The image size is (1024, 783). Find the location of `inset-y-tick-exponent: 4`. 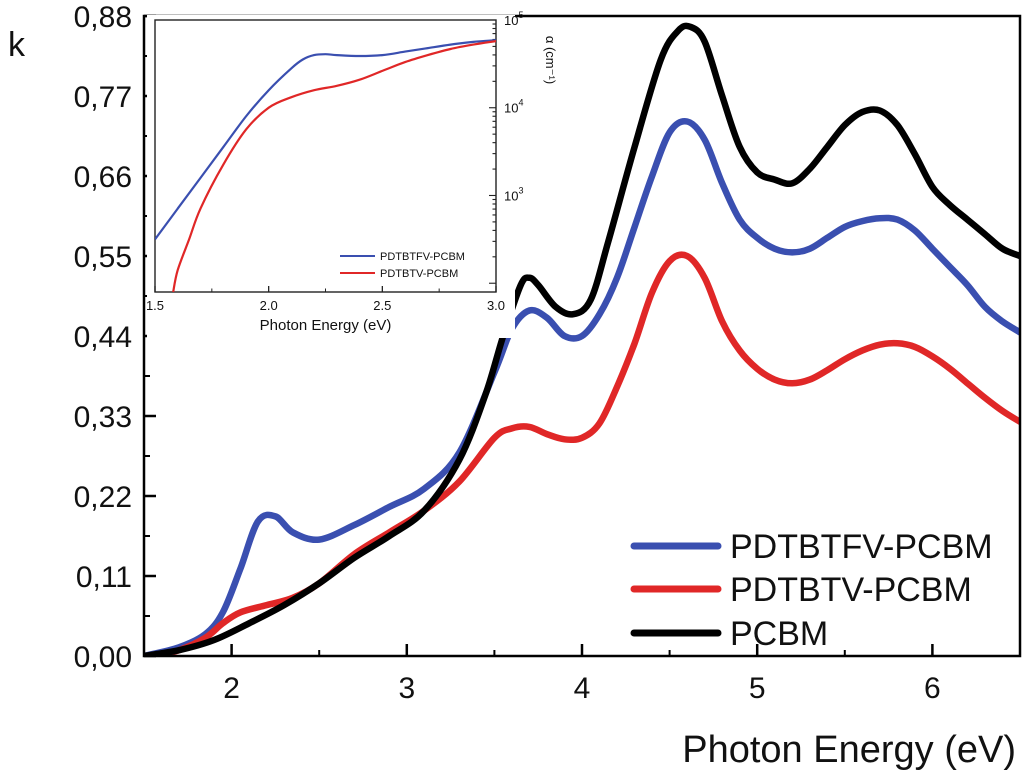

inset-y-tick-exponent: 4 is located at coordinates (520, 103).